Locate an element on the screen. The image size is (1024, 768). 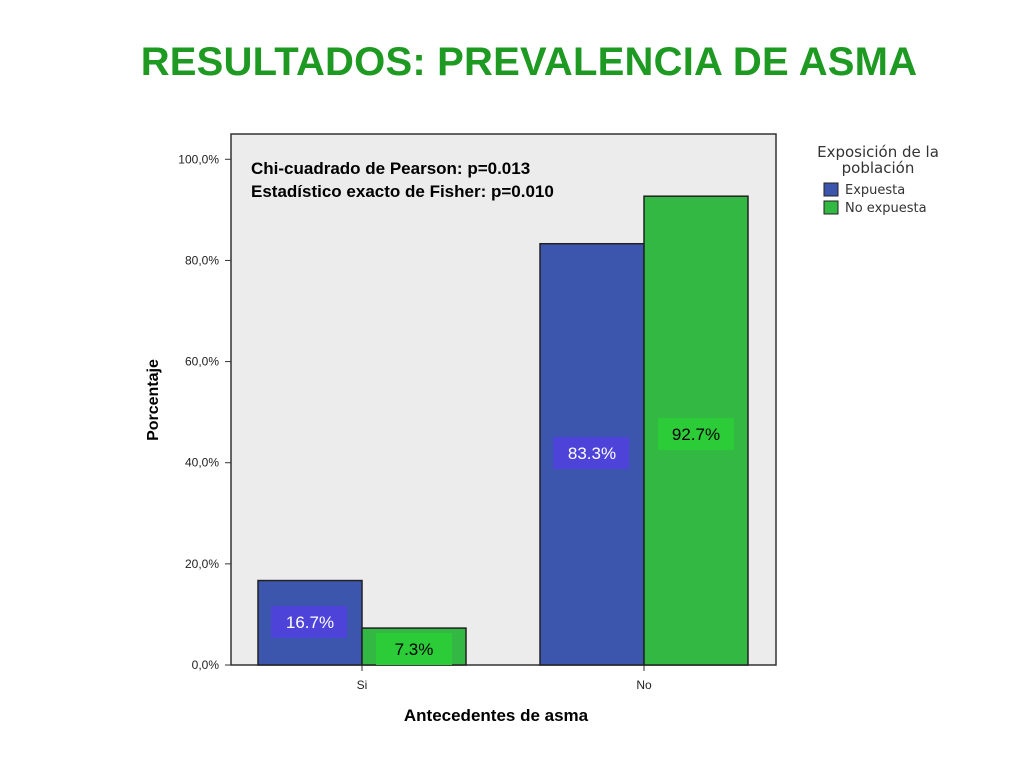
y-tick-label: 0,0% is located at coordinates (206, 665).